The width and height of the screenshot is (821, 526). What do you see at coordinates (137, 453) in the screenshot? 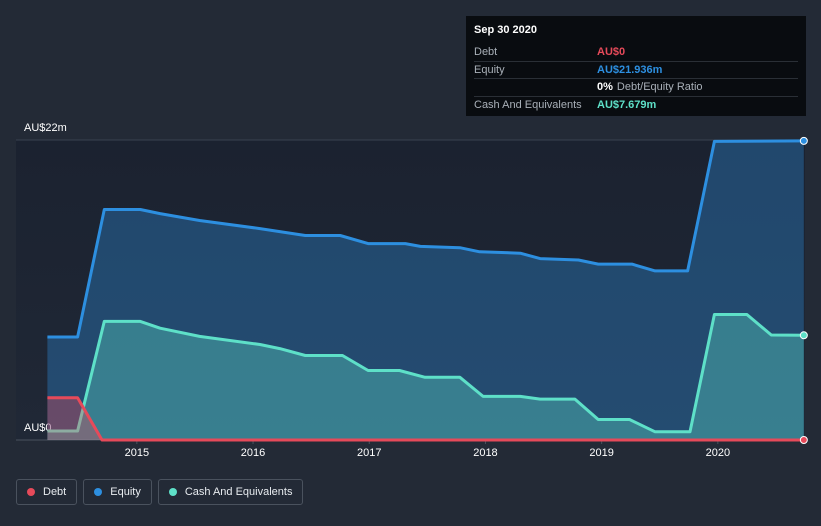
I see `x-tick-label: 2015` at bounding box center [137, 453].